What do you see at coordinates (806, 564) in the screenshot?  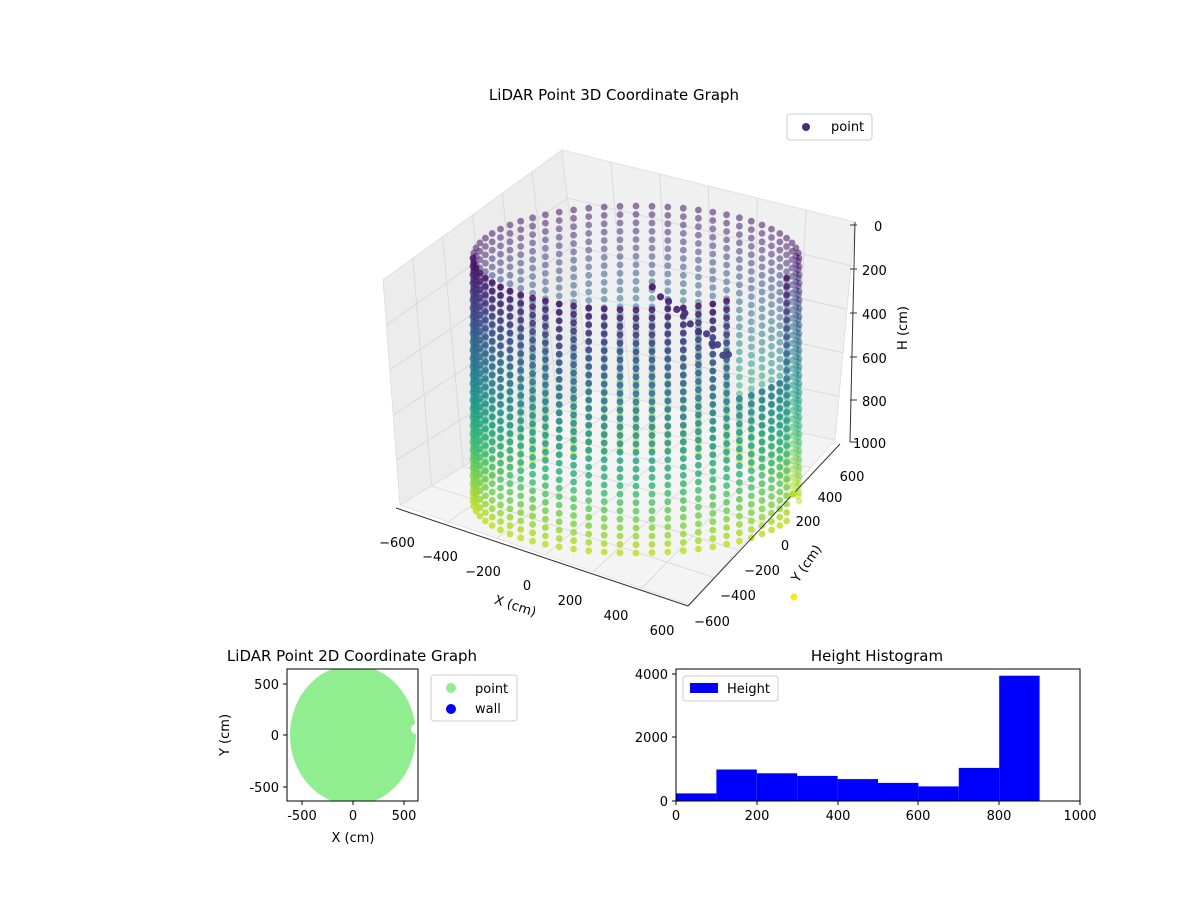 I see `y-axis-label-3d: Y (cm)` at bounding box center [806, 564].